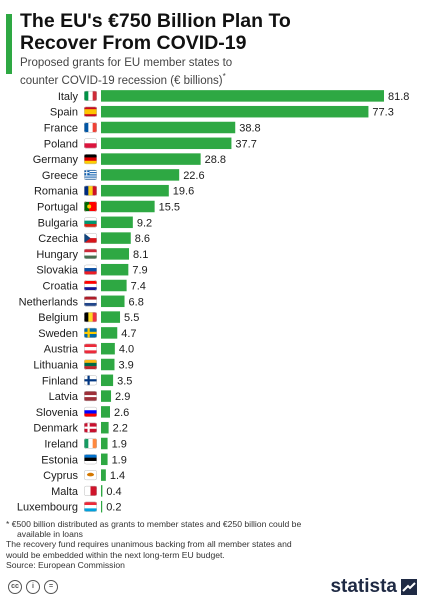  What do you see at coordinates (60, 460) in the screenshot?
I see `category-label-estonia: Estonia` at bounding box center [60, 460].